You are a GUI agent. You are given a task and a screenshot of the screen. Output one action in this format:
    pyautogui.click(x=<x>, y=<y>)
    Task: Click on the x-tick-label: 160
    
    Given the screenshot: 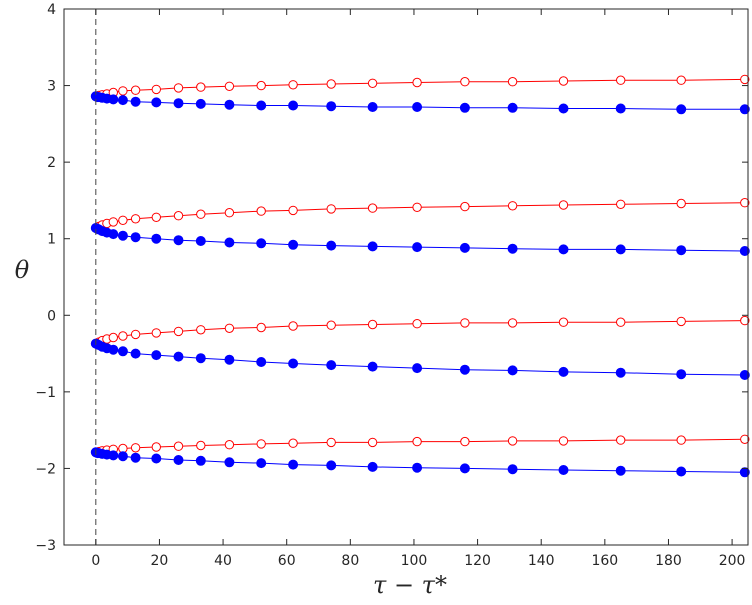 What is the action you would take?
    pyautogui.click(x=604, y=561)
    